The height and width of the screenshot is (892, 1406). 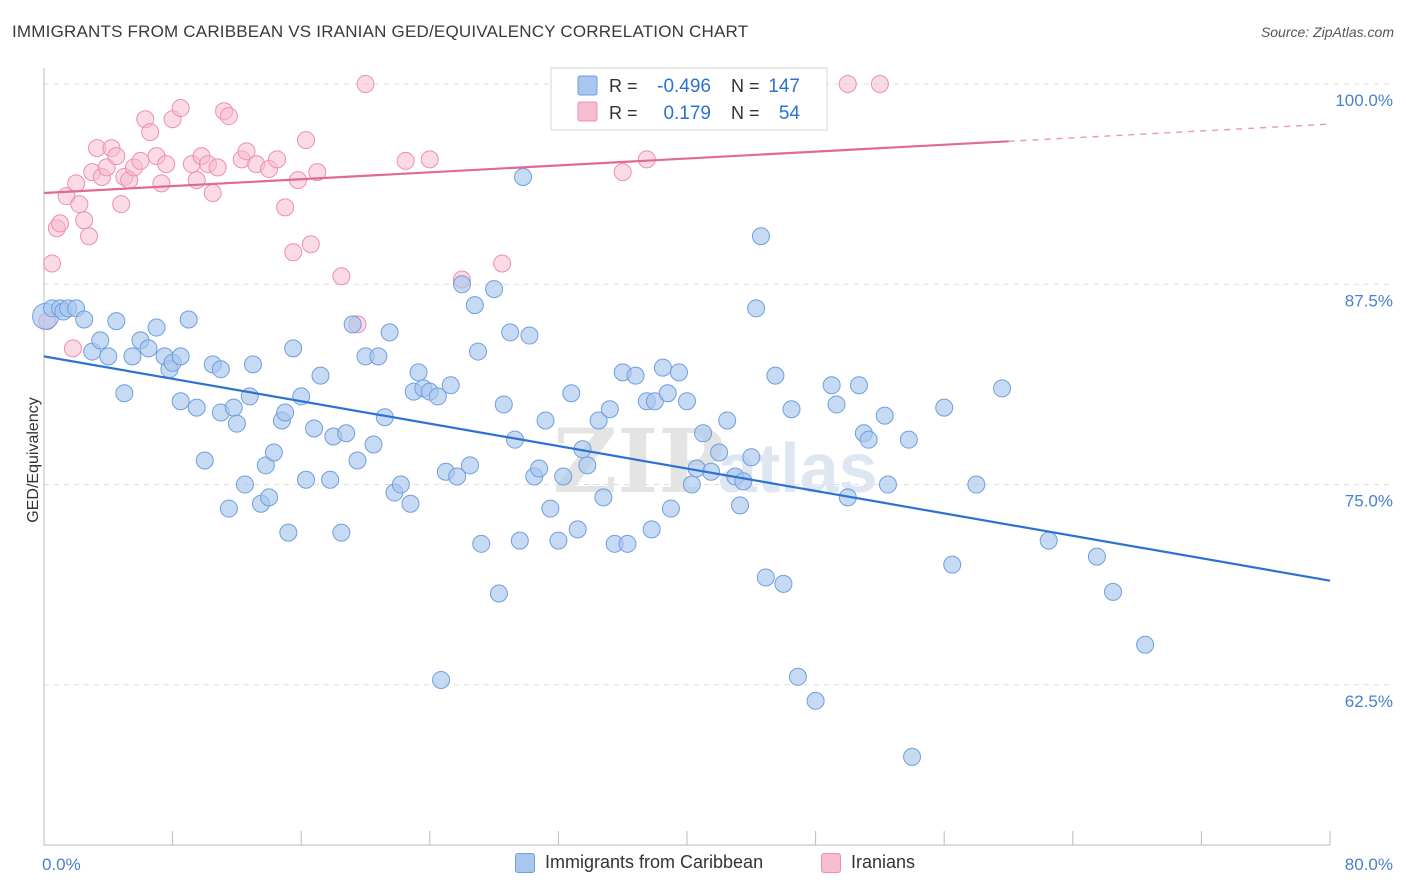 What do you see at coordinates (745, 113) in the screenshot?
I see `legend-n-label-2: N =` at bounding box center [745, 113].